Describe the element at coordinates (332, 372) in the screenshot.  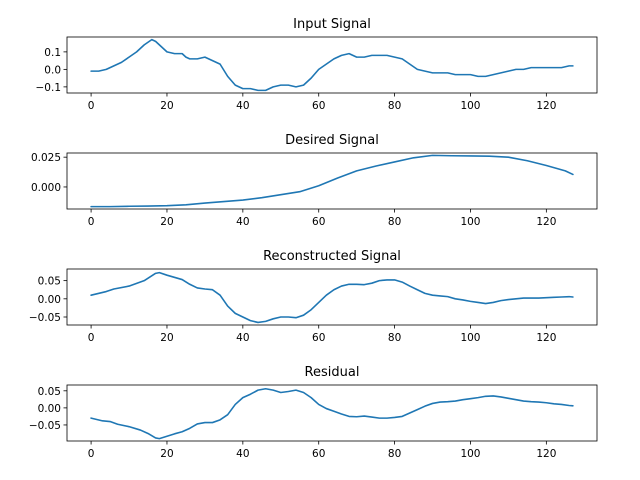
I see `residual-title: Residual` at that location.